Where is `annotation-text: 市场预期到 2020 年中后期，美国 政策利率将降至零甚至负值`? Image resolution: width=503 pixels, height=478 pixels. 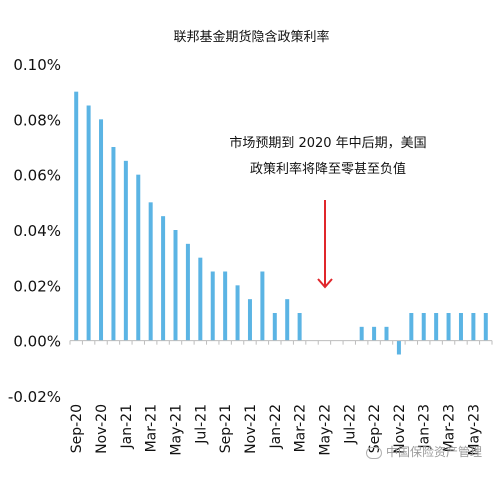
annotation-text: 市场预期到 2020 年中后期，美国 政策利率将降至零甚至负值 is located at coordinates (328, 157).